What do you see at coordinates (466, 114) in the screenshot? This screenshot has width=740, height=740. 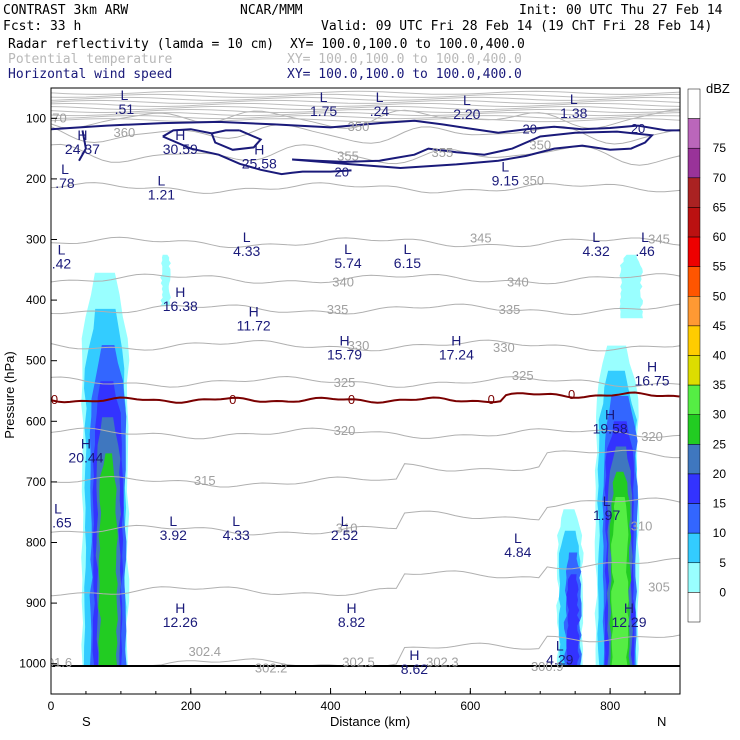 I see `extremum-value: 2.20` at bounding box center [466, 114].